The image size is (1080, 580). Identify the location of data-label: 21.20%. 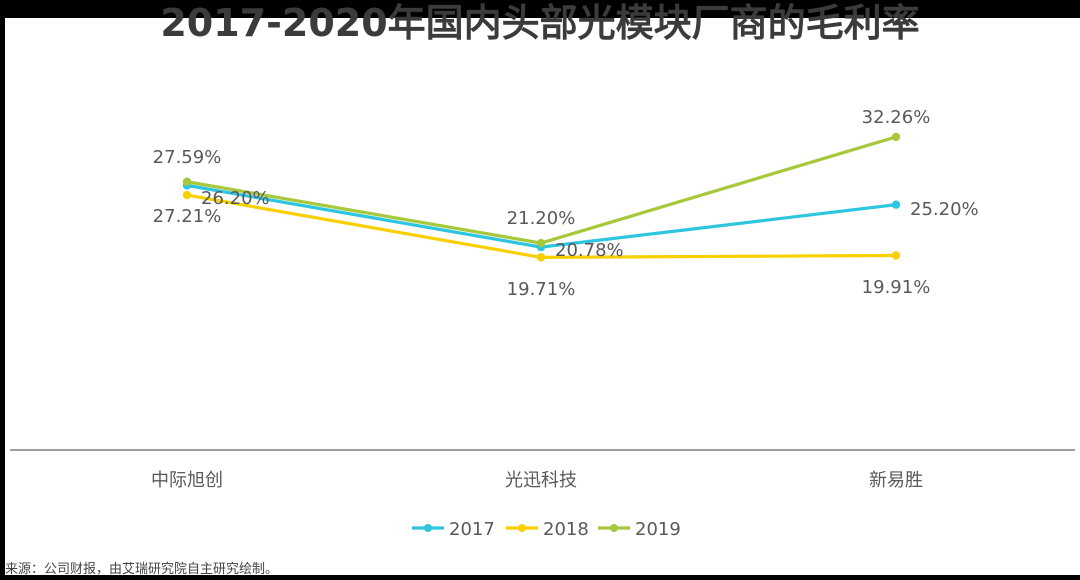
(541, 218).